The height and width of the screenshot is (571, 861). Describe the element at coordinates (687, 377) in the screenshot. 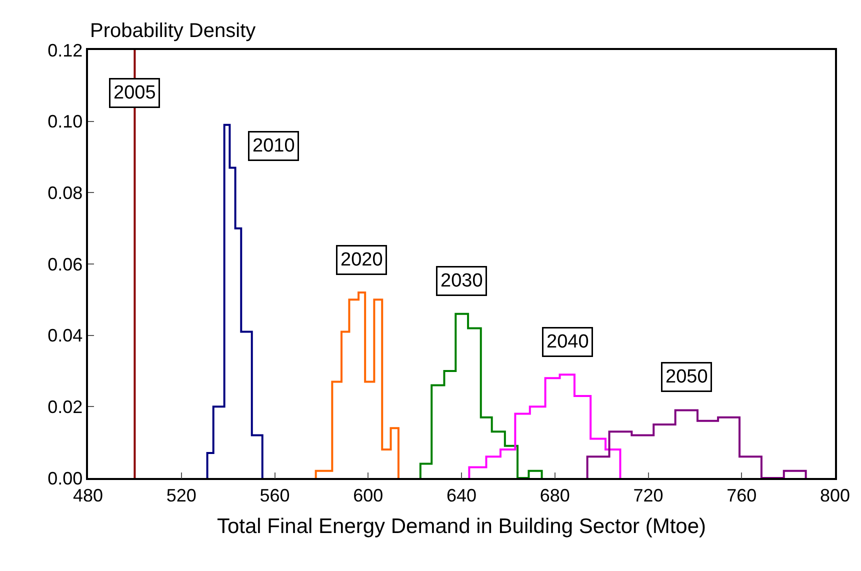

I see `series-label: 2050` at that location.